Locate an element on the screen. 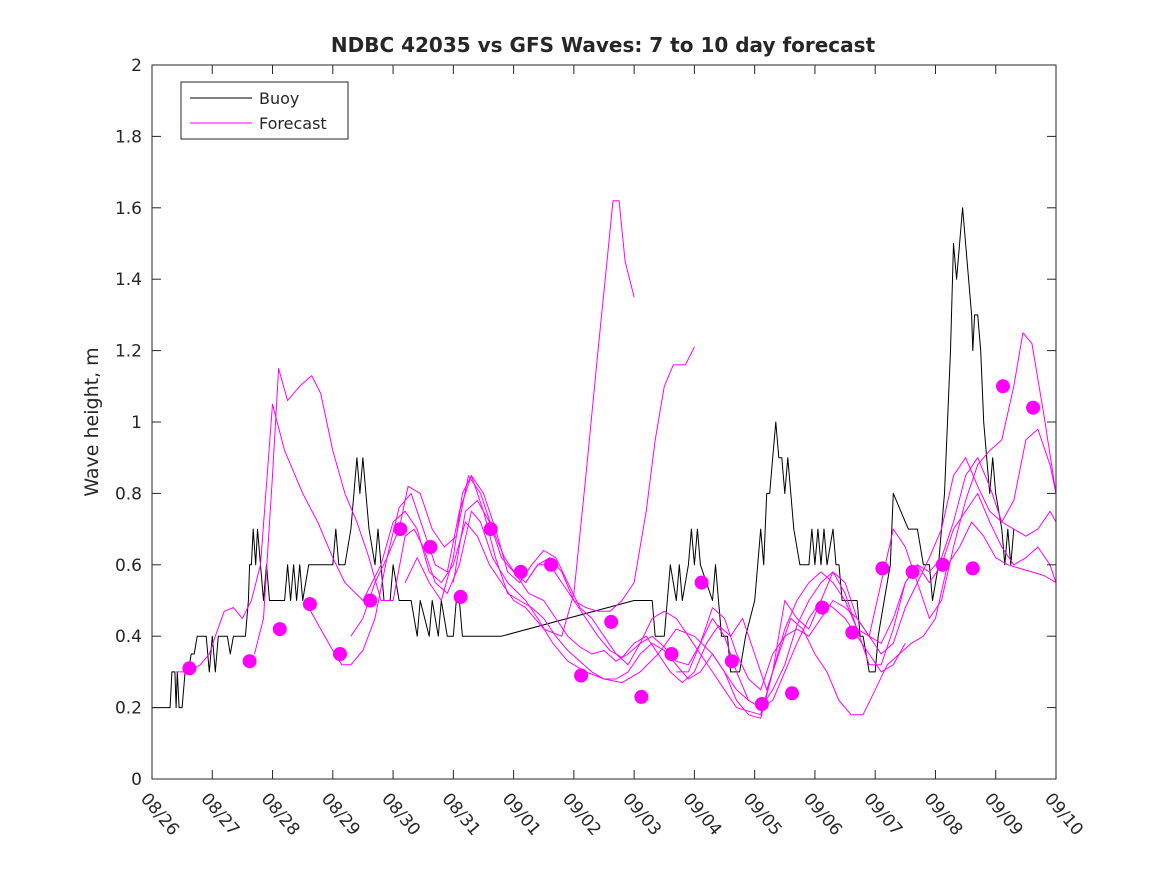 The width and height of the screenshot is (1167, 875). y-tick-label: 1.2 is located at coordinates (128, 352).